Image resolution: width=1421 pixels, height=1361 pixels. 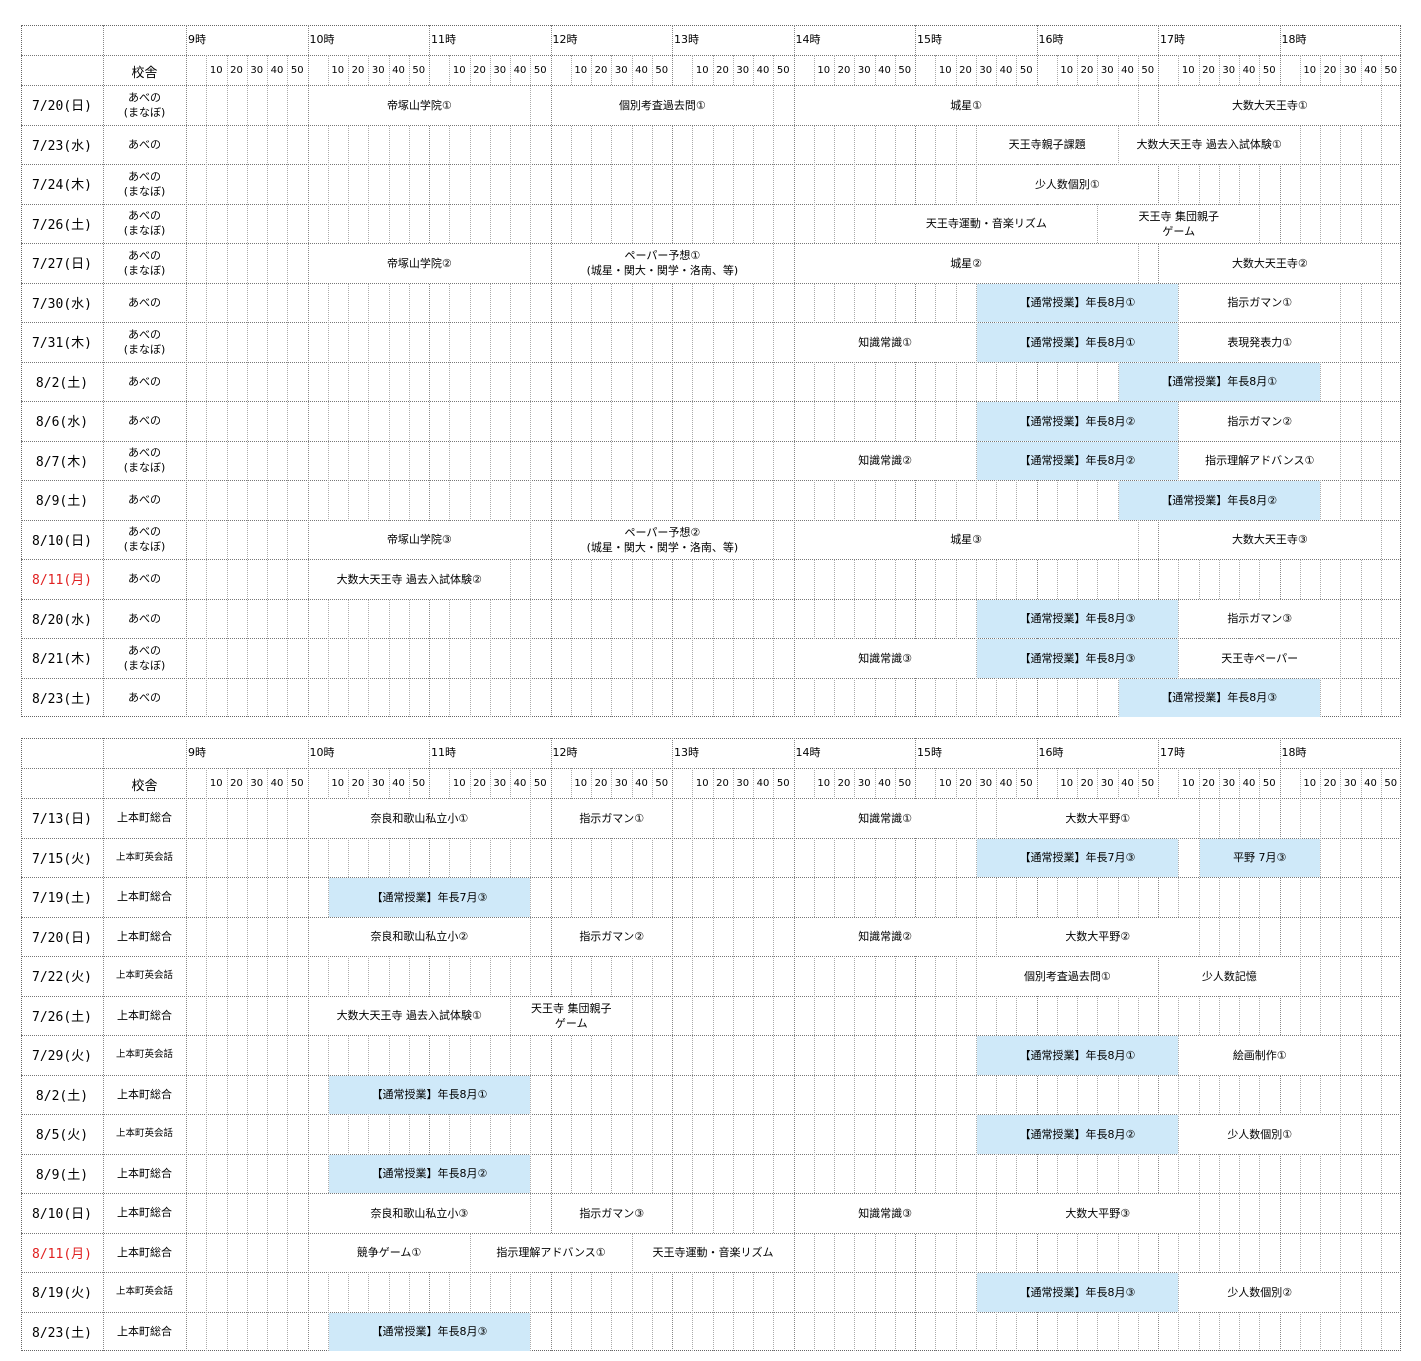 What do you see at coordinates (966, 105) in the screenshot?
I see `event-block: 城星①` at bounding box center [966, 105].